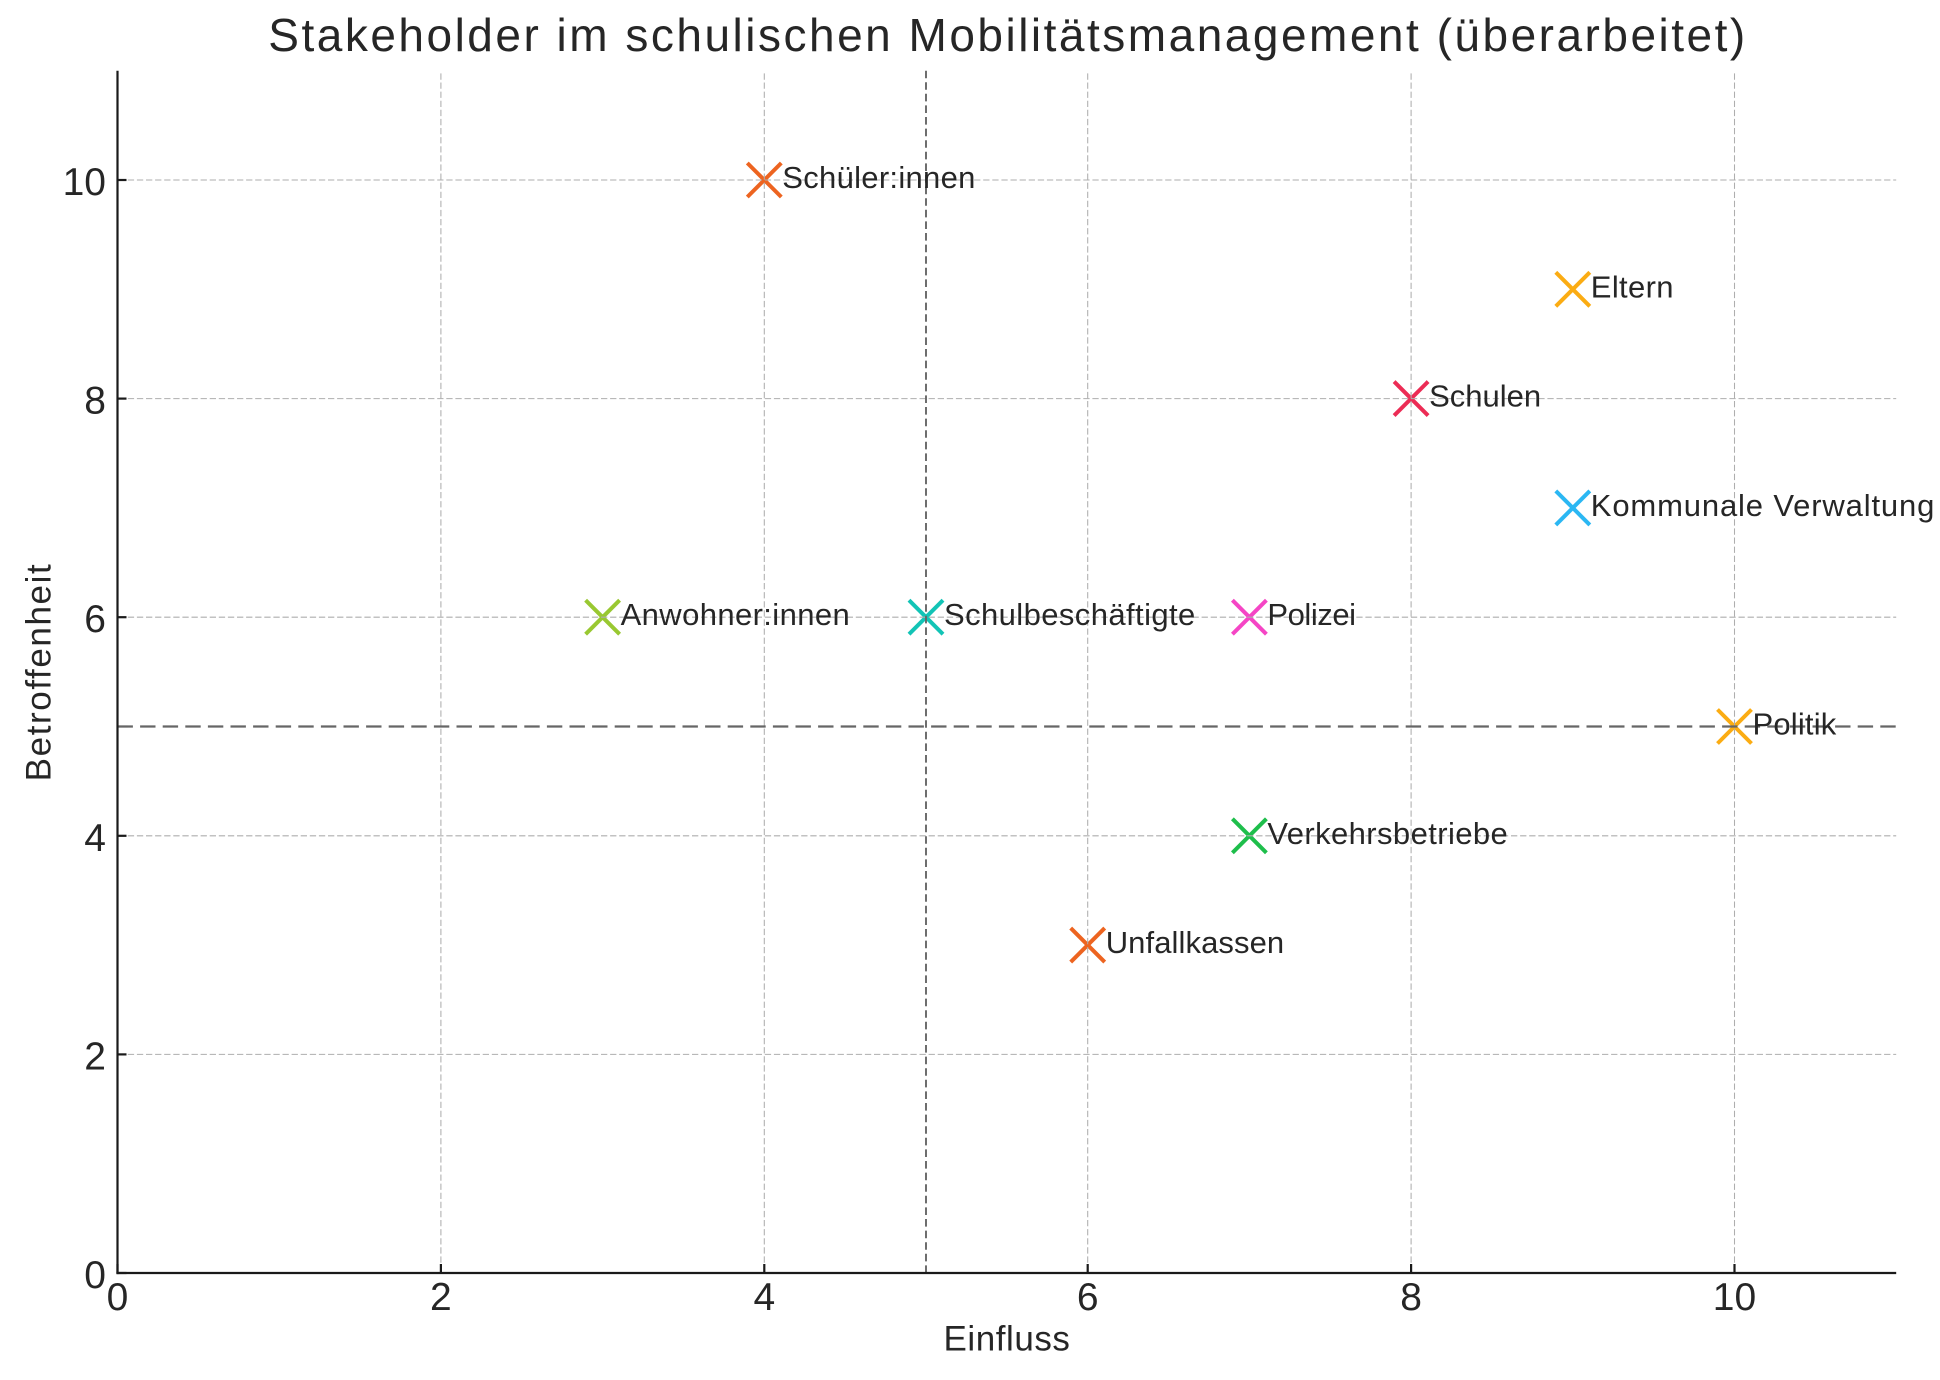 The height and width of the screenshot is (1380, 1940). What do you see at coordinates (1195, 942) in the screenshot?
I see `svg-text: Unfallkassen` at bounding box center [1195, 942].